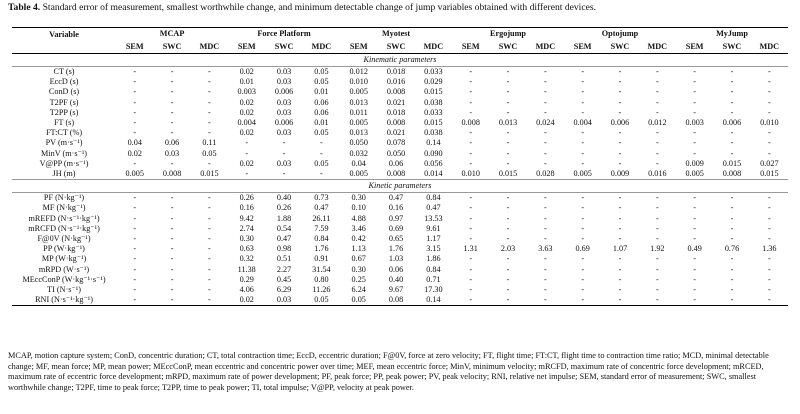 The width and height of the screenshot is (800, 414). I want to click on value-cell: 9.67, so click(396, 290).